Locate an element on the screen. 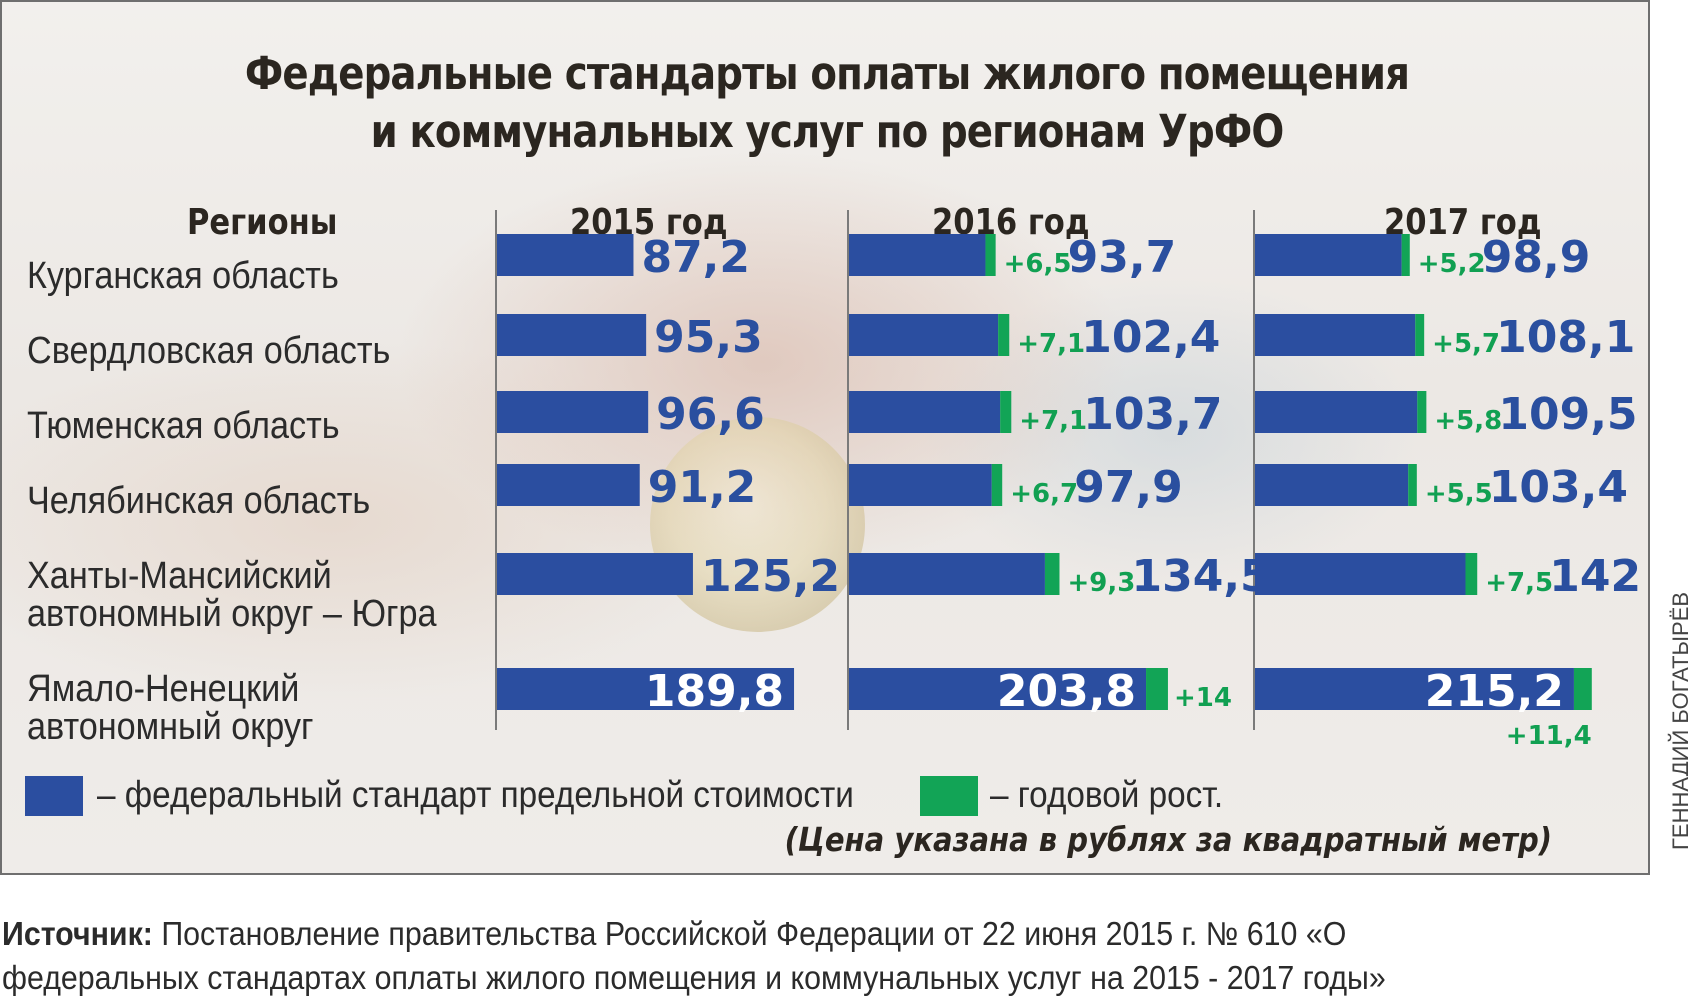 The width and height of the screenshot is (1688, 1000). growth-label-2016-khmao: +9,3 is located at coordinates (1101, 583).